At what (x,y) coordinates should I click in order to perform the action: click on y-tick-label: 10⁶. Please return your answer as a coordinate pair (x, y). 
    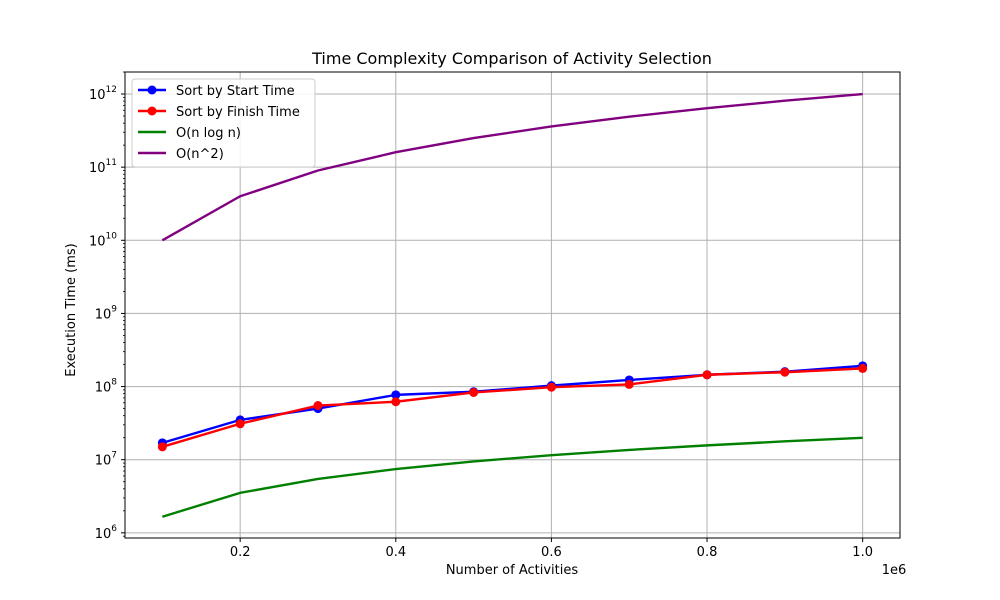
    Looking at the image, I should click on (106, 533).